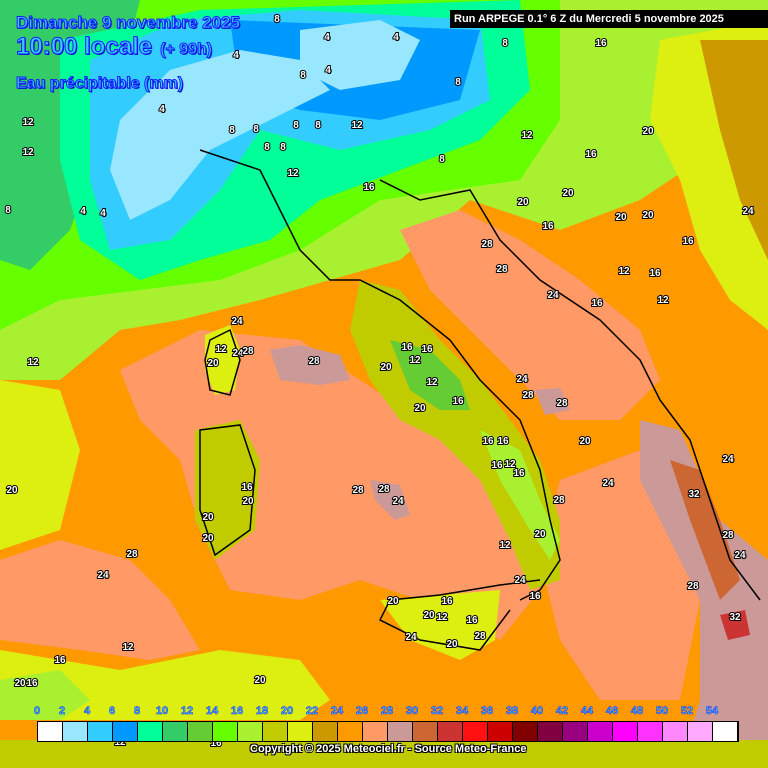 Image resolution: width=768 pixels, height=768 pixels. I want to click on field-pink-center, so click(390, 500).